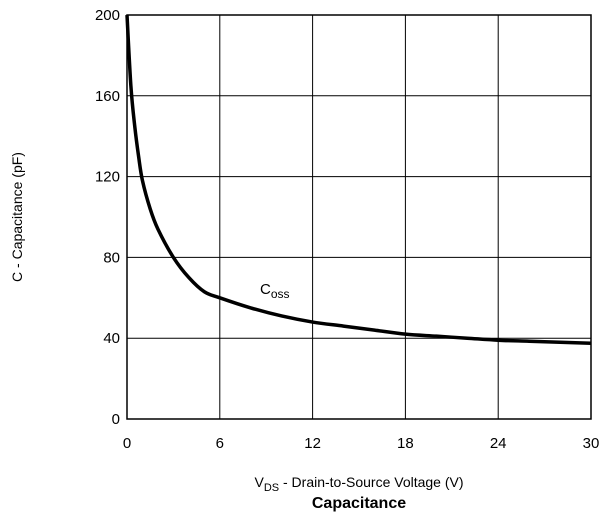  What do you see at coordinates (107, 217) in the screenshot?
I see `y-tick-labels: 0 40 80 120 160 200` at bounding box center [107, 217].